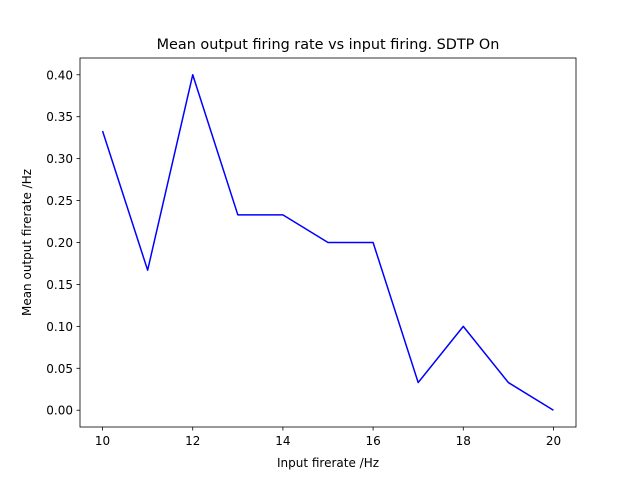 This screenshot has height=480, width=640. Describe the element at coordinates (59, 75) in the screenshot. I see `y-tick-label: 0.40` at that location.